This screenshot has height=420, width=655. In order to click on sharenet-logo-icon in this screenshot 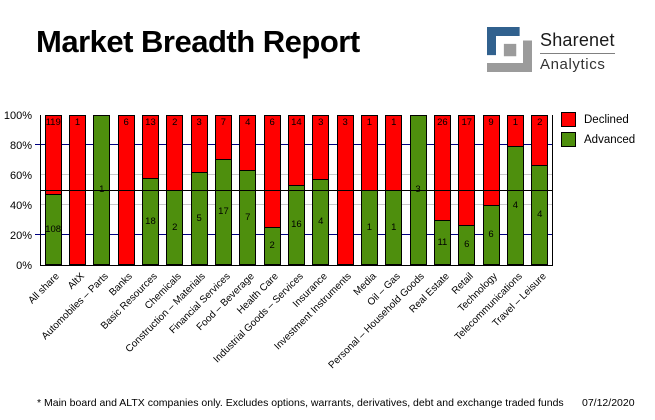, I will do `click(509, 49)`.